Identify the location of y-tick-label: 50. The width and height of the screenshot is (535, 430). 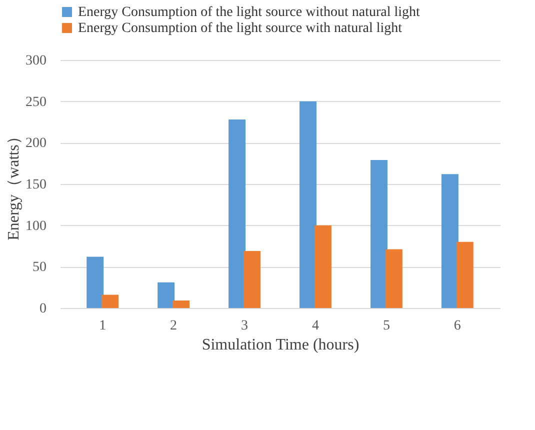
(39, 268).